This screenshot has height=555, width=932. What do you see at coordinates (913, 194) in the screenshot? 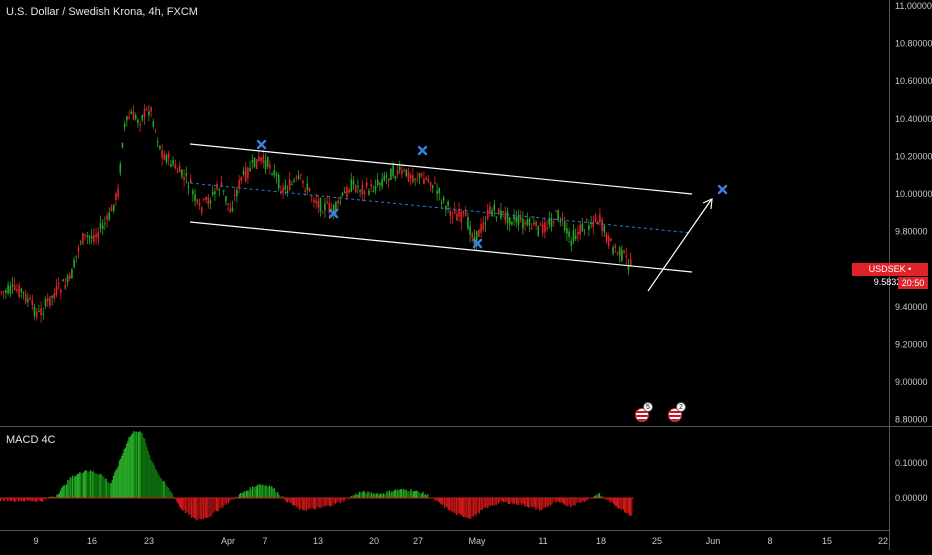
I see `price-tick-label: 10.00000` at bounding box center [913, 194].